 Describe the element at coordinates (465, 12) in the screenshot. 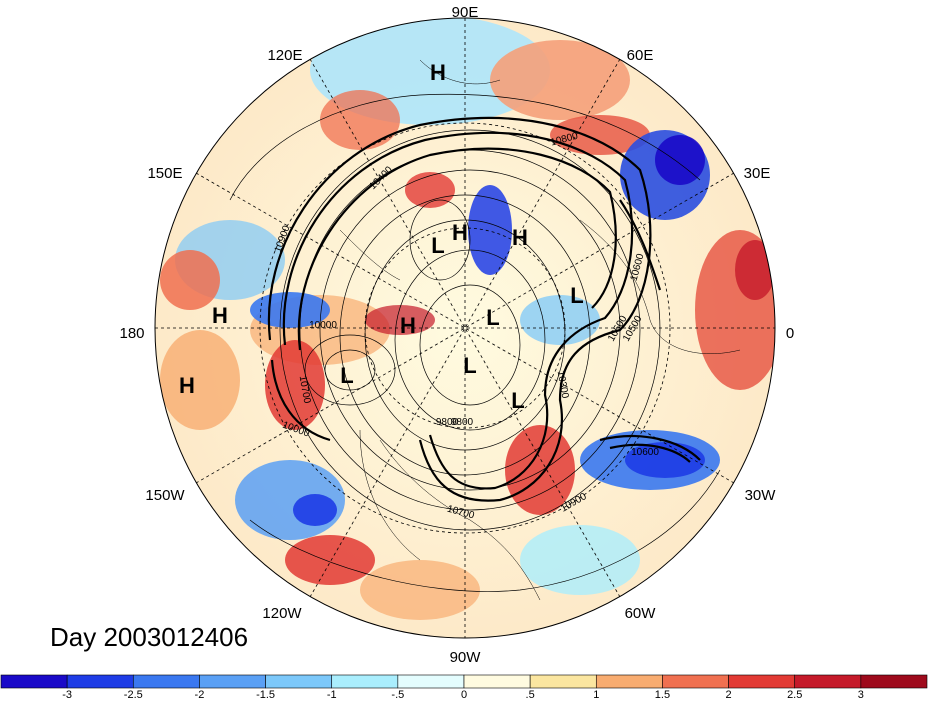

I see `longitude-label-90e: 90E` at that location.